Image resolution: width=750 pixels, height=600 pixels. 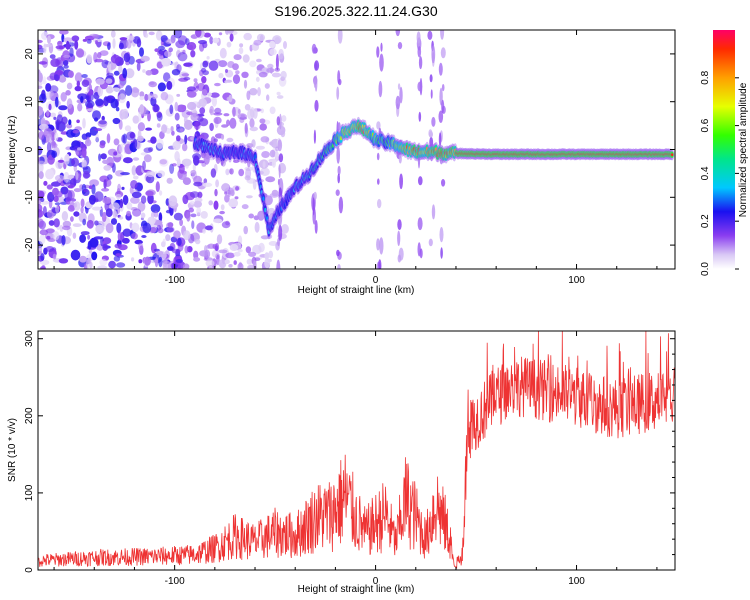 What do you see at coordinates (29, 415) in the screenshot?
I see `y-tick-label: 200` at bounding box center [29, 415].